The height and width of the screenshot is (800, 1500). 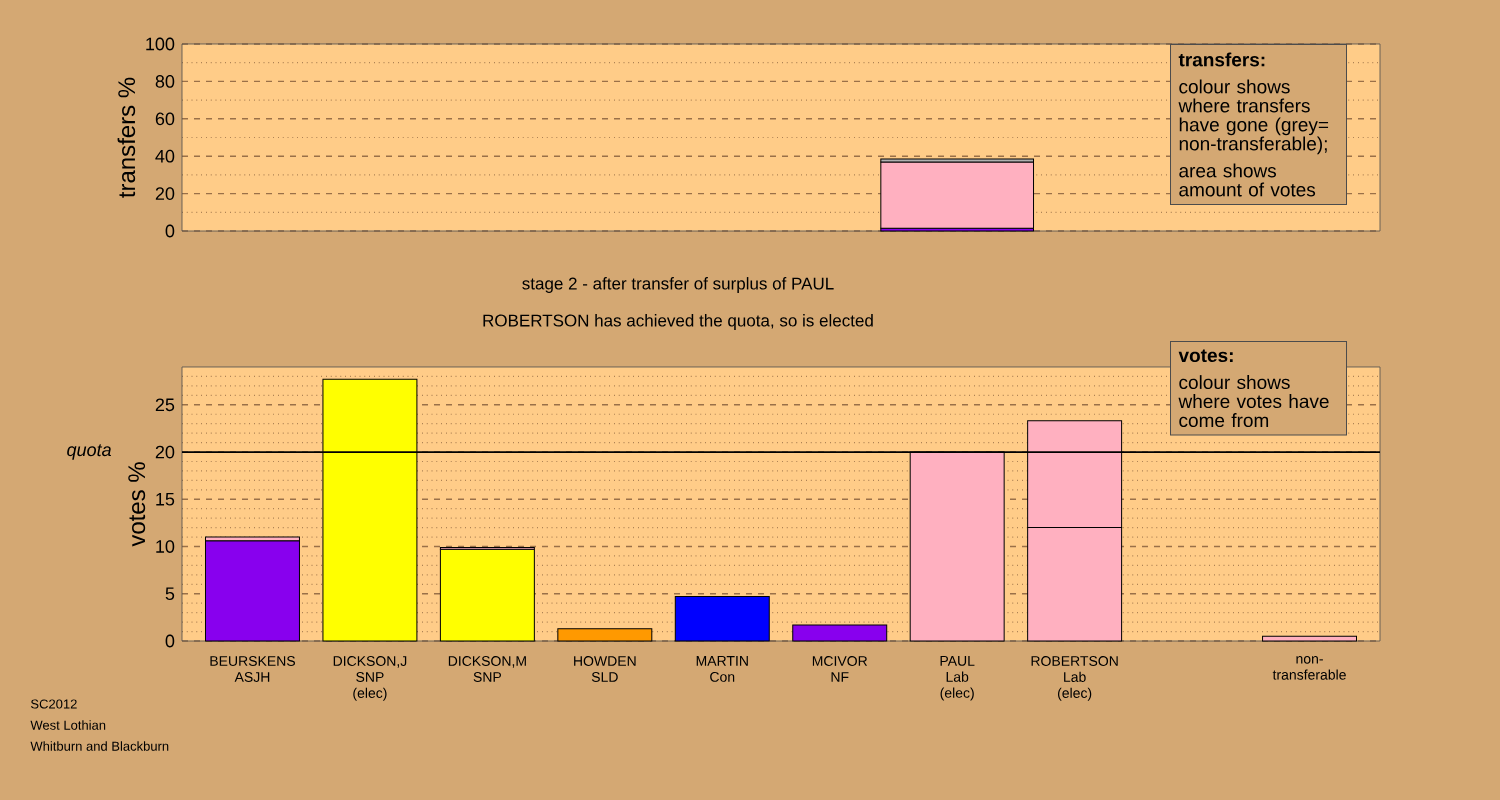 I want to click on y-tick-label: 15, so click(x=165, y=499).